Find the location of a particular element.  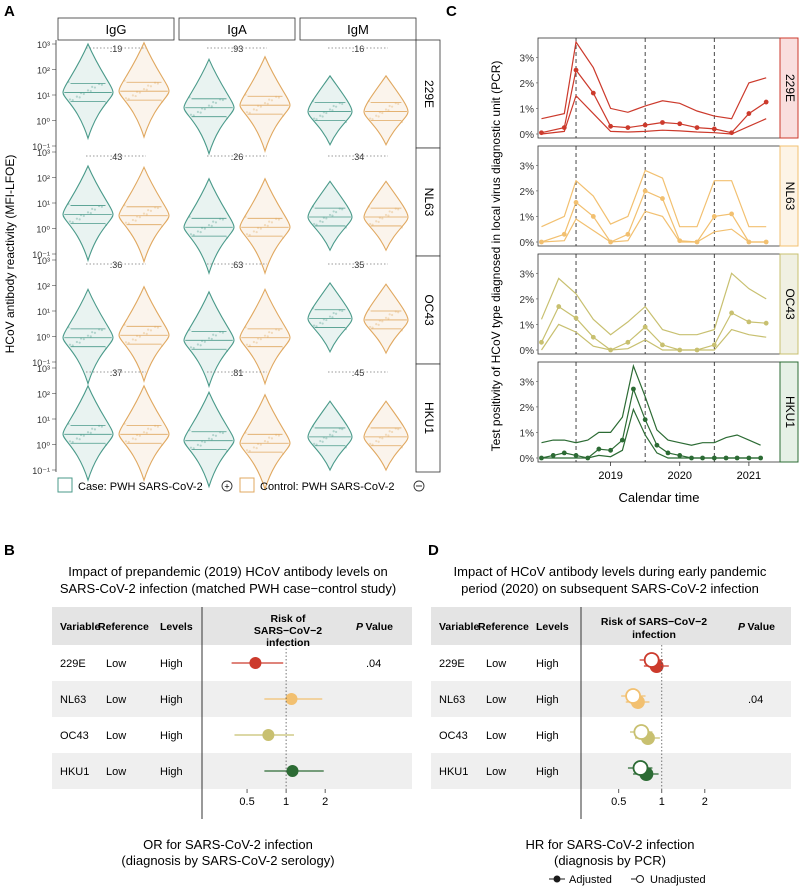

row-variable: HKU1 is located at coordinates (74, 772).